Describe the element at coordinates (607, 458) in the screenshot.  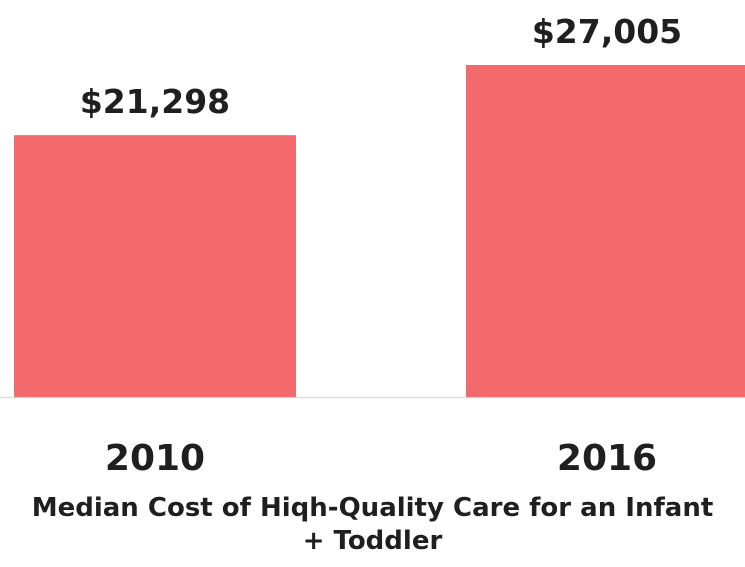
I see `x-tick-label: 2016` at that location.